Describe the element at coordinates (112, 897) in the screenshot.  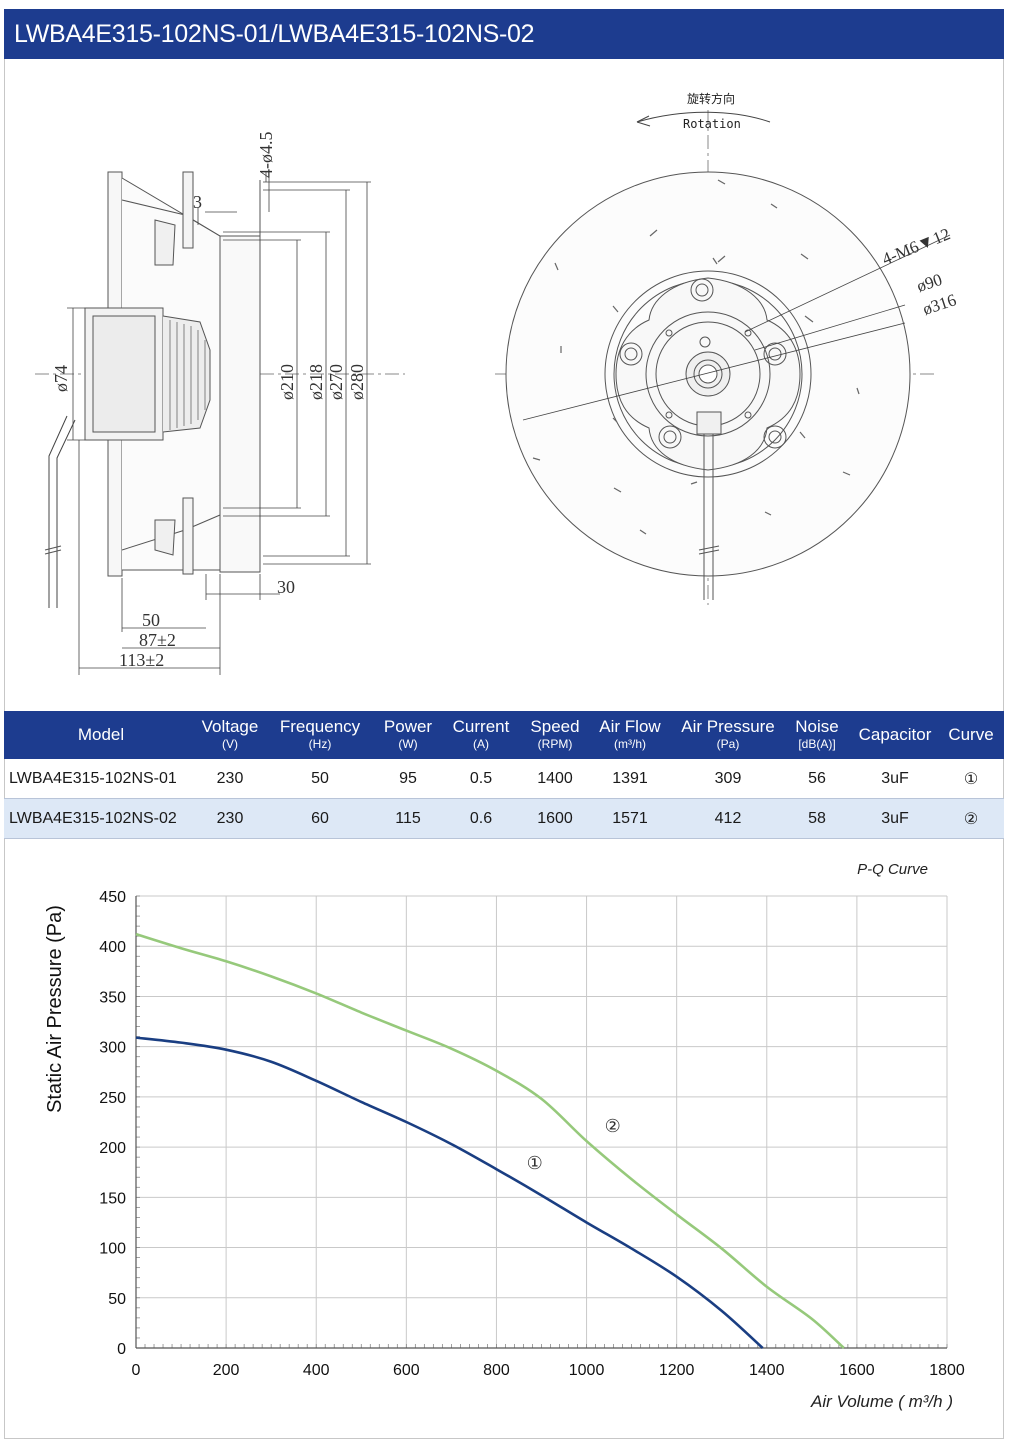
I see `y-tick-label: 450` at that location.